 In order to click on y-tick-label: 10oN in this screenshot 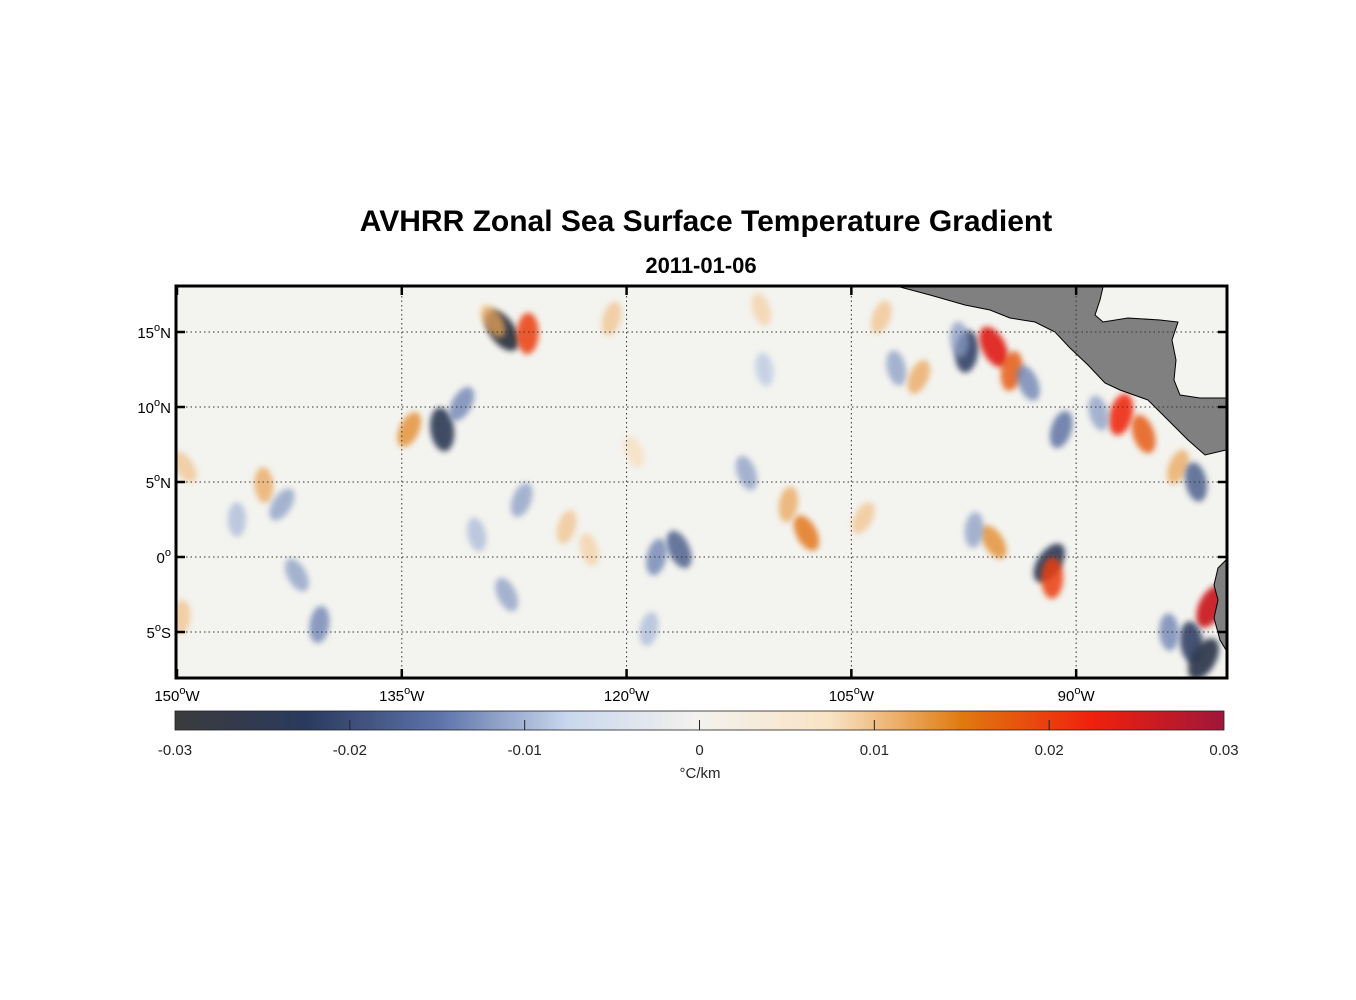, I will do `click(154, 407)`.